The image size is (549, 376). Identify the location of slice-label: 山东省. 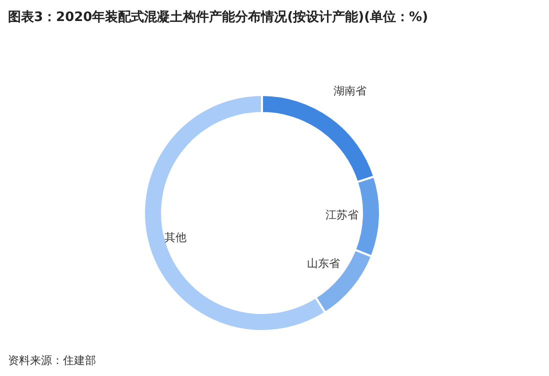
(323, 263).